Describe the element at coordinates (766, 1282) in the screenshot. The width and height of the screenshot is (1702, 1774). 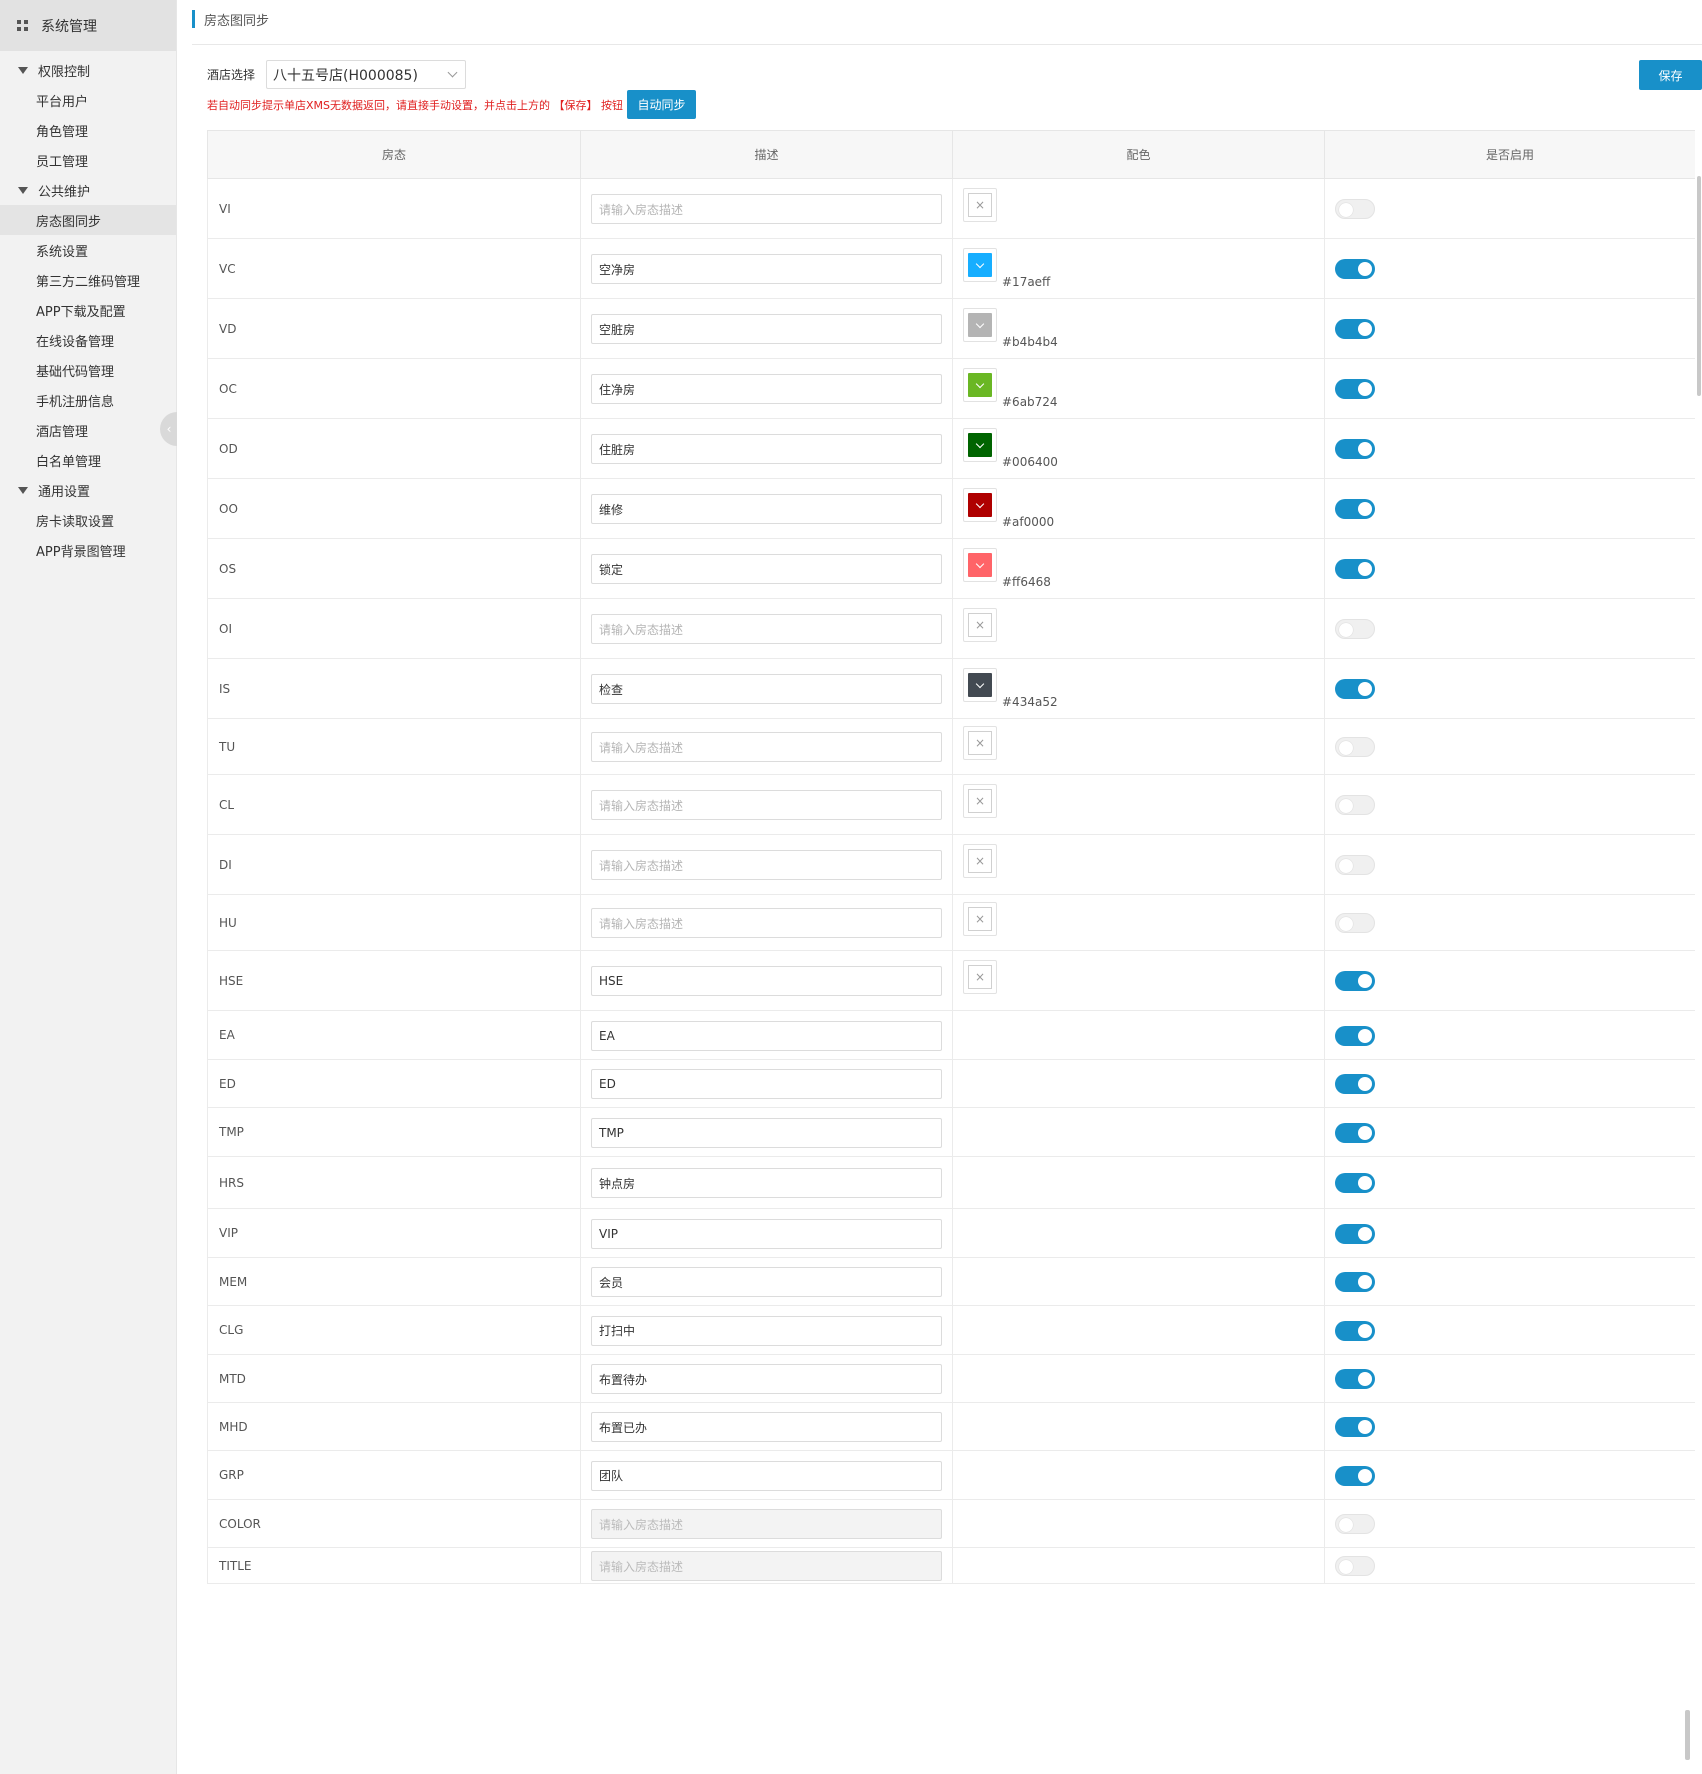
I see `description-input: 会员` at that location.